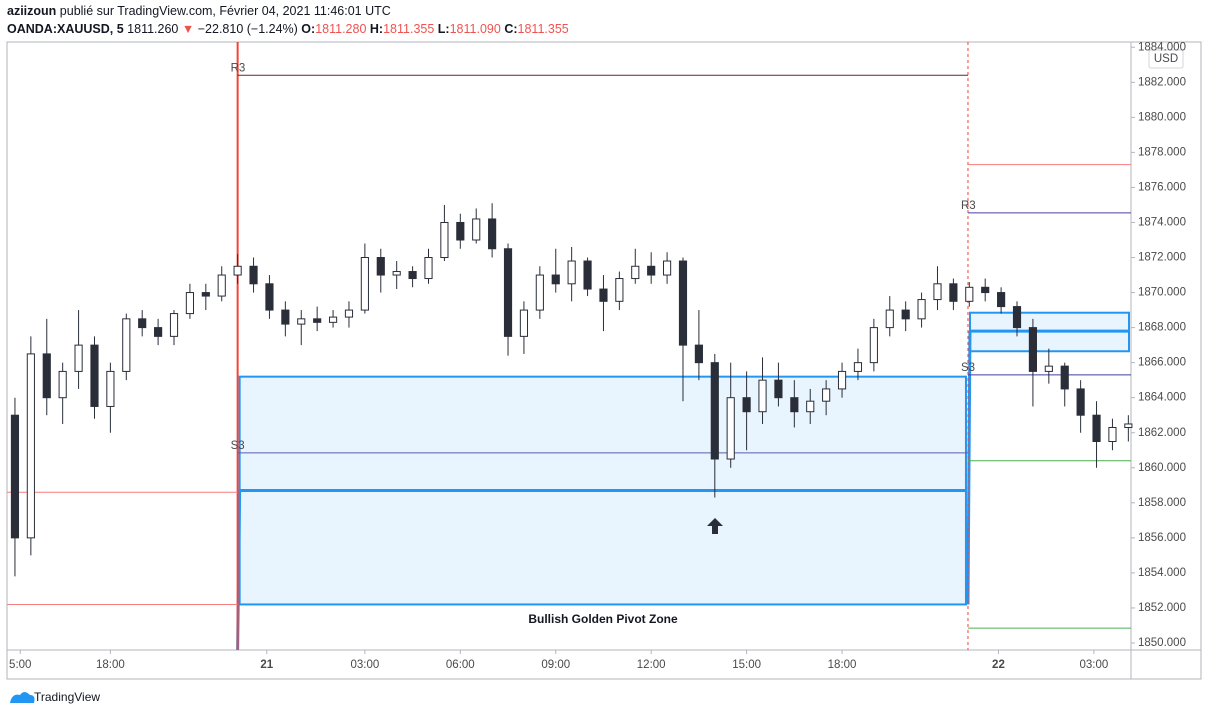 Image resolution: width=1208 pixels, height=717 pixels. What do you see at coordinates (1162, 47) in the screenshot?
I see `y-tick-label: 1884.000` at bounding box center [1162, 47].